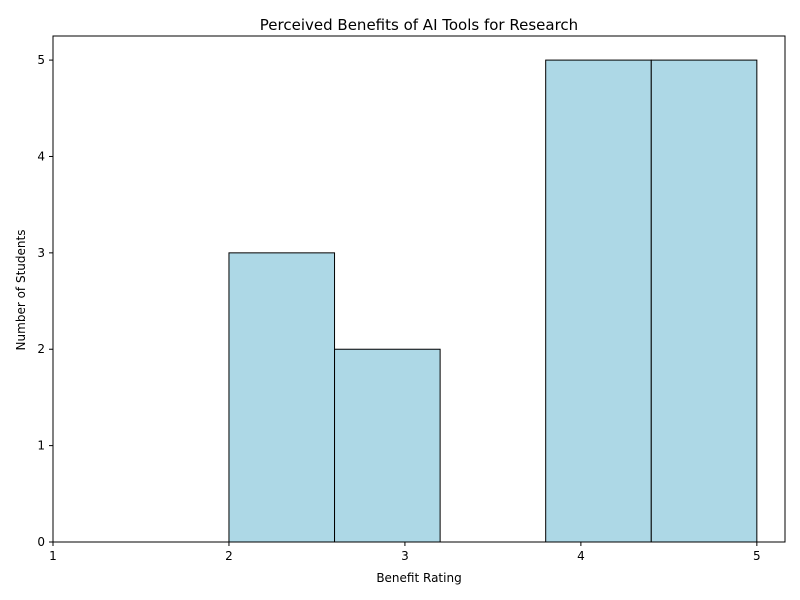  I want to click on x-axis-ticks: 1 2 3 4 5, so click(405, 552).